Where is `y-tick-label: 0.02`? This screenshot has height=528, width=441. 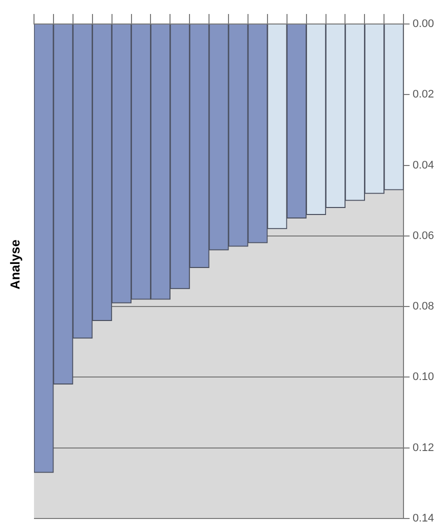
y-tick-label: 0.02 is located at coordinates (423, 94).